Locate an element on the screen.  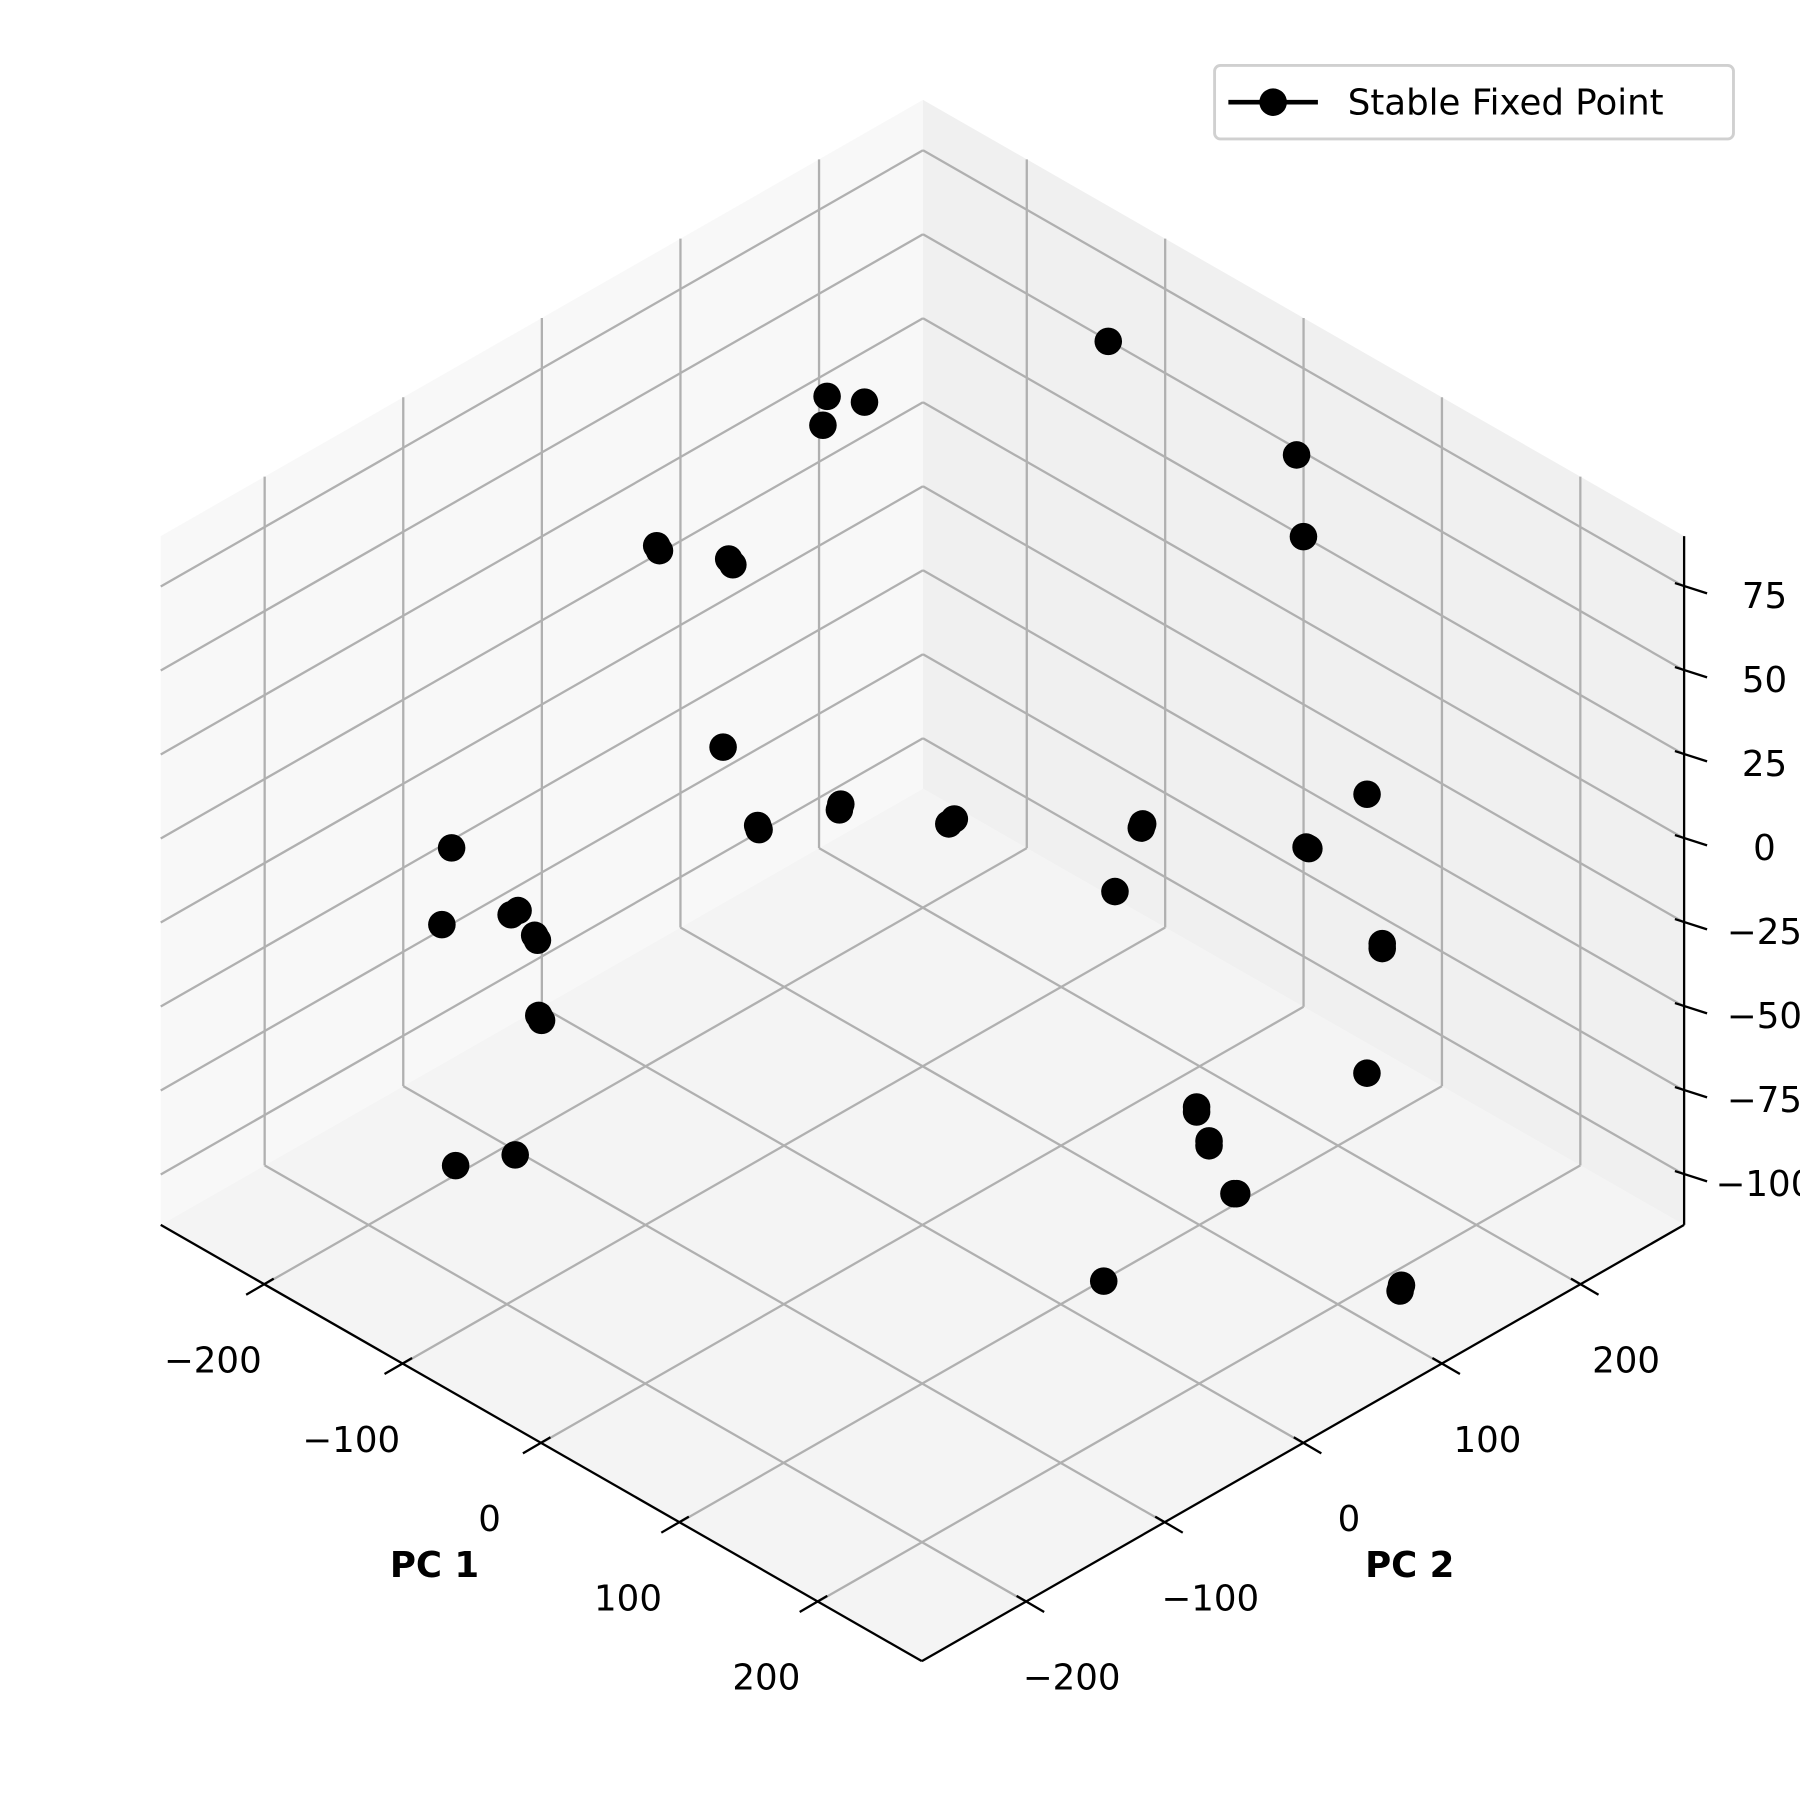
z-tick-label: −100 is located at coordinates (1758, 1184).